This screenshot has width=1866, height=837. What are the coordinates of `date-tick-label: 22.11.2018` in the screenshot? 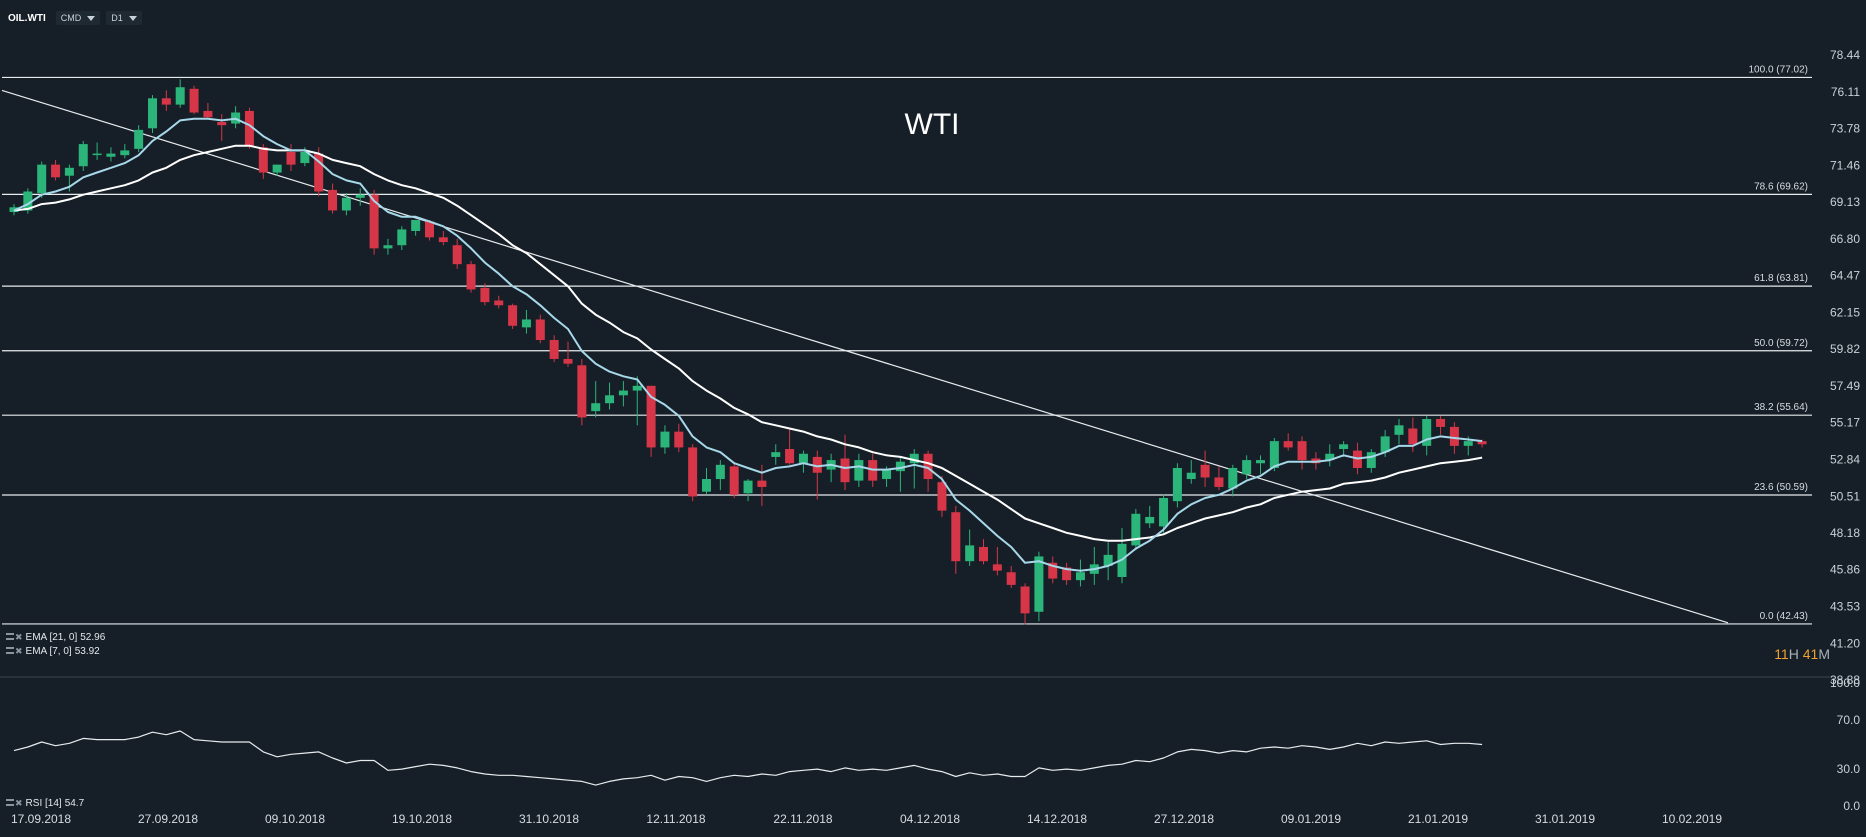 It's located at (802, 819).